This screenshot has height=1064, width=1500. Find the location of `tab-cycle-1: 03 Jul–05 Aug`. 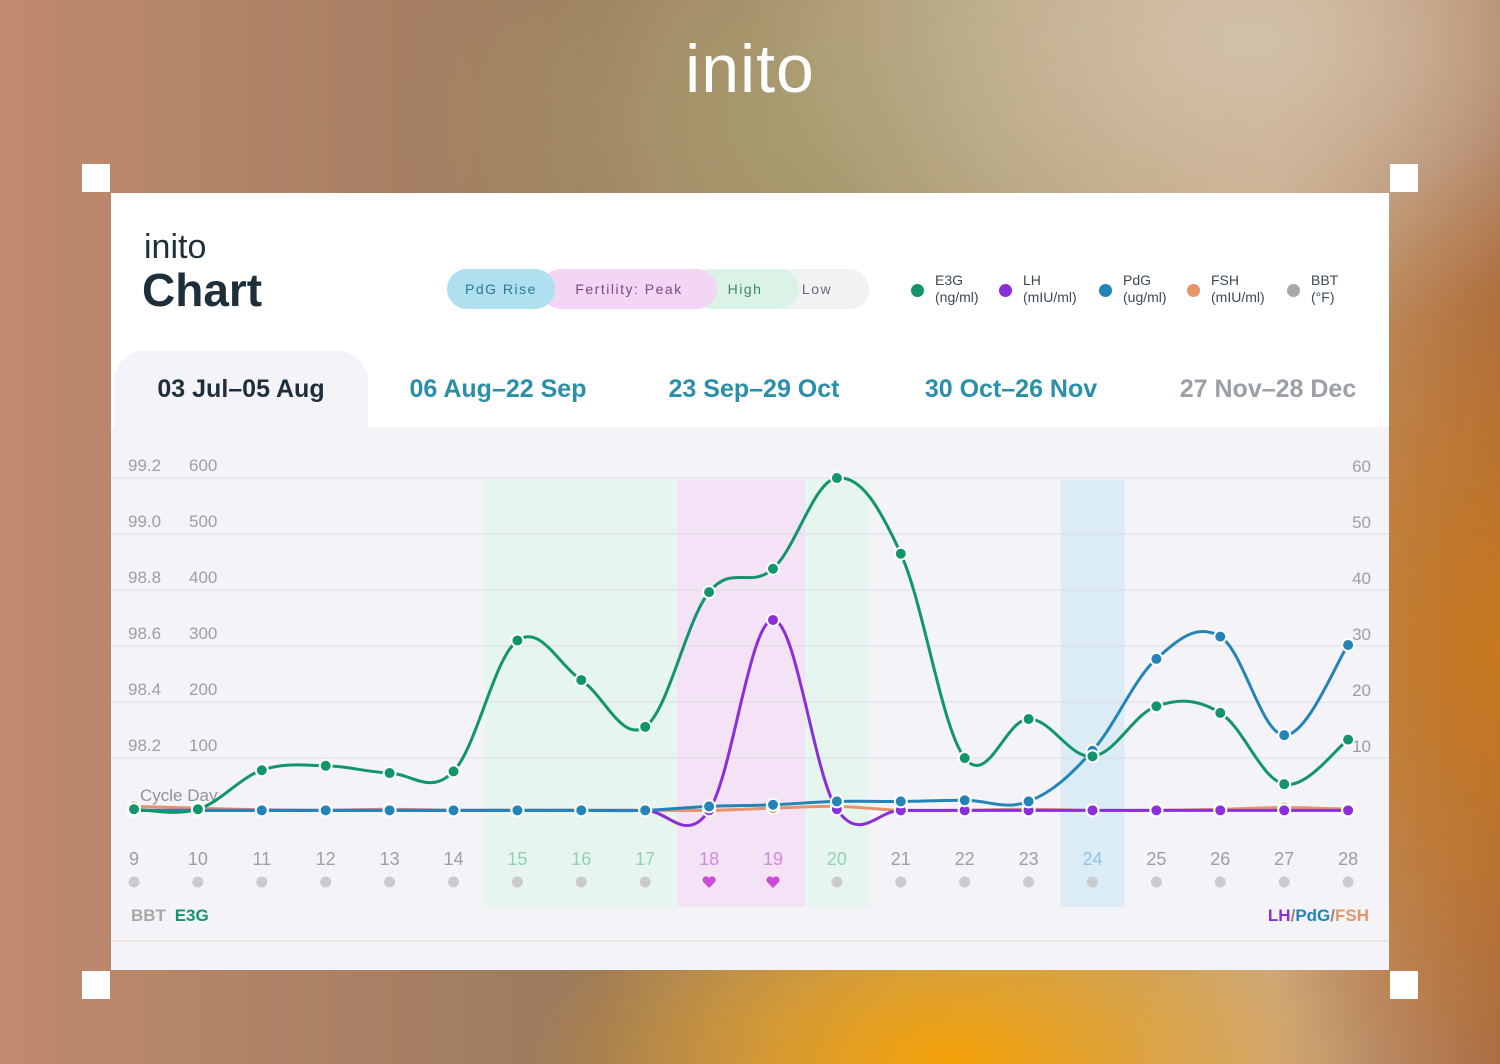

tab-cycle-1: 03 Jul–05 Aug is located at coordinates (241, 389).